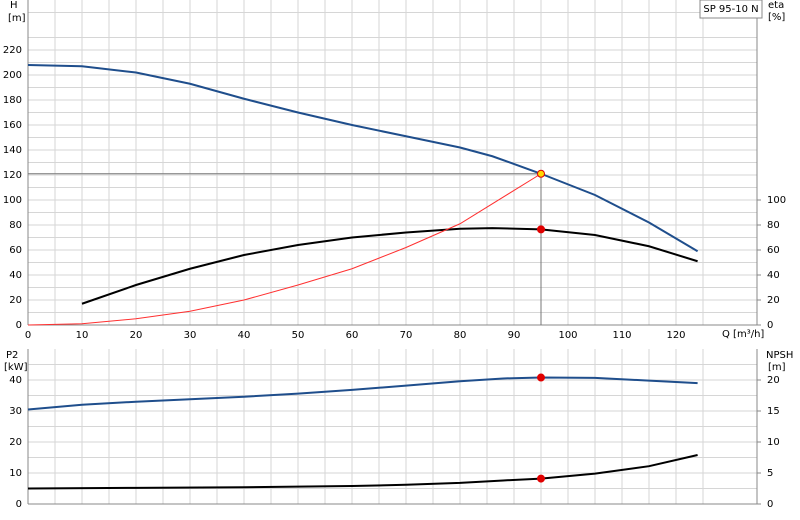 This screenshot has width=800, height=520. Describe the element at coordinates (14, 5) in the screenshot. I see `y-axis-label: H` at that location.